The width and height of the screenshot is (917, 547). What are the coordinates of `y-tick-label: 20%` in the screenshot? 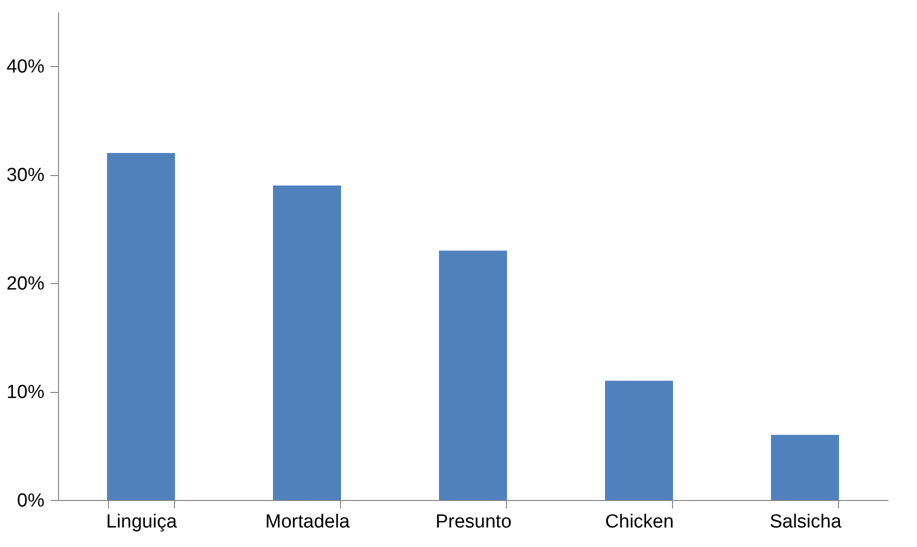 It's located at (25, 284).